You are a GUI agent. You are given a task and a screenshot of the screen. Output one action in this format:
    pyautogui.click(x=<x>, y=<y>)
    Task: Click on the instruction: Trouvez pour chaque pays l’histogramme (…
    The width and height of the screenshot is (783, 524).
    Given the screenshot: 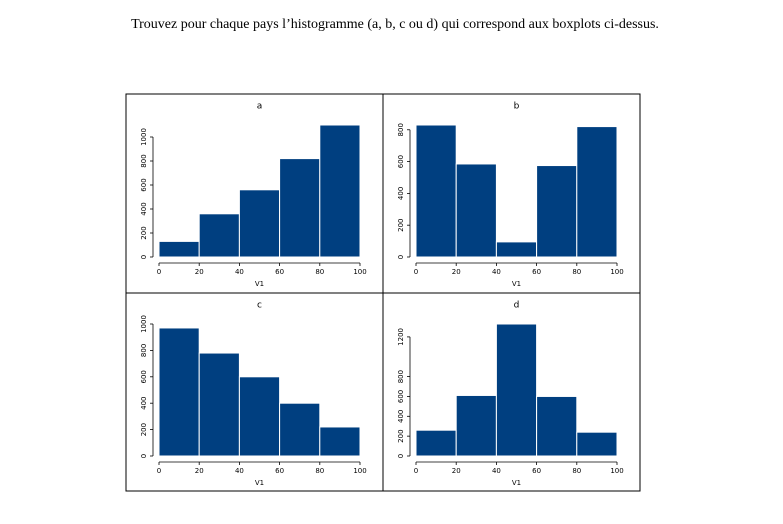 What is the action you would take?
    pyautogui.click(x=395, y=24)
    